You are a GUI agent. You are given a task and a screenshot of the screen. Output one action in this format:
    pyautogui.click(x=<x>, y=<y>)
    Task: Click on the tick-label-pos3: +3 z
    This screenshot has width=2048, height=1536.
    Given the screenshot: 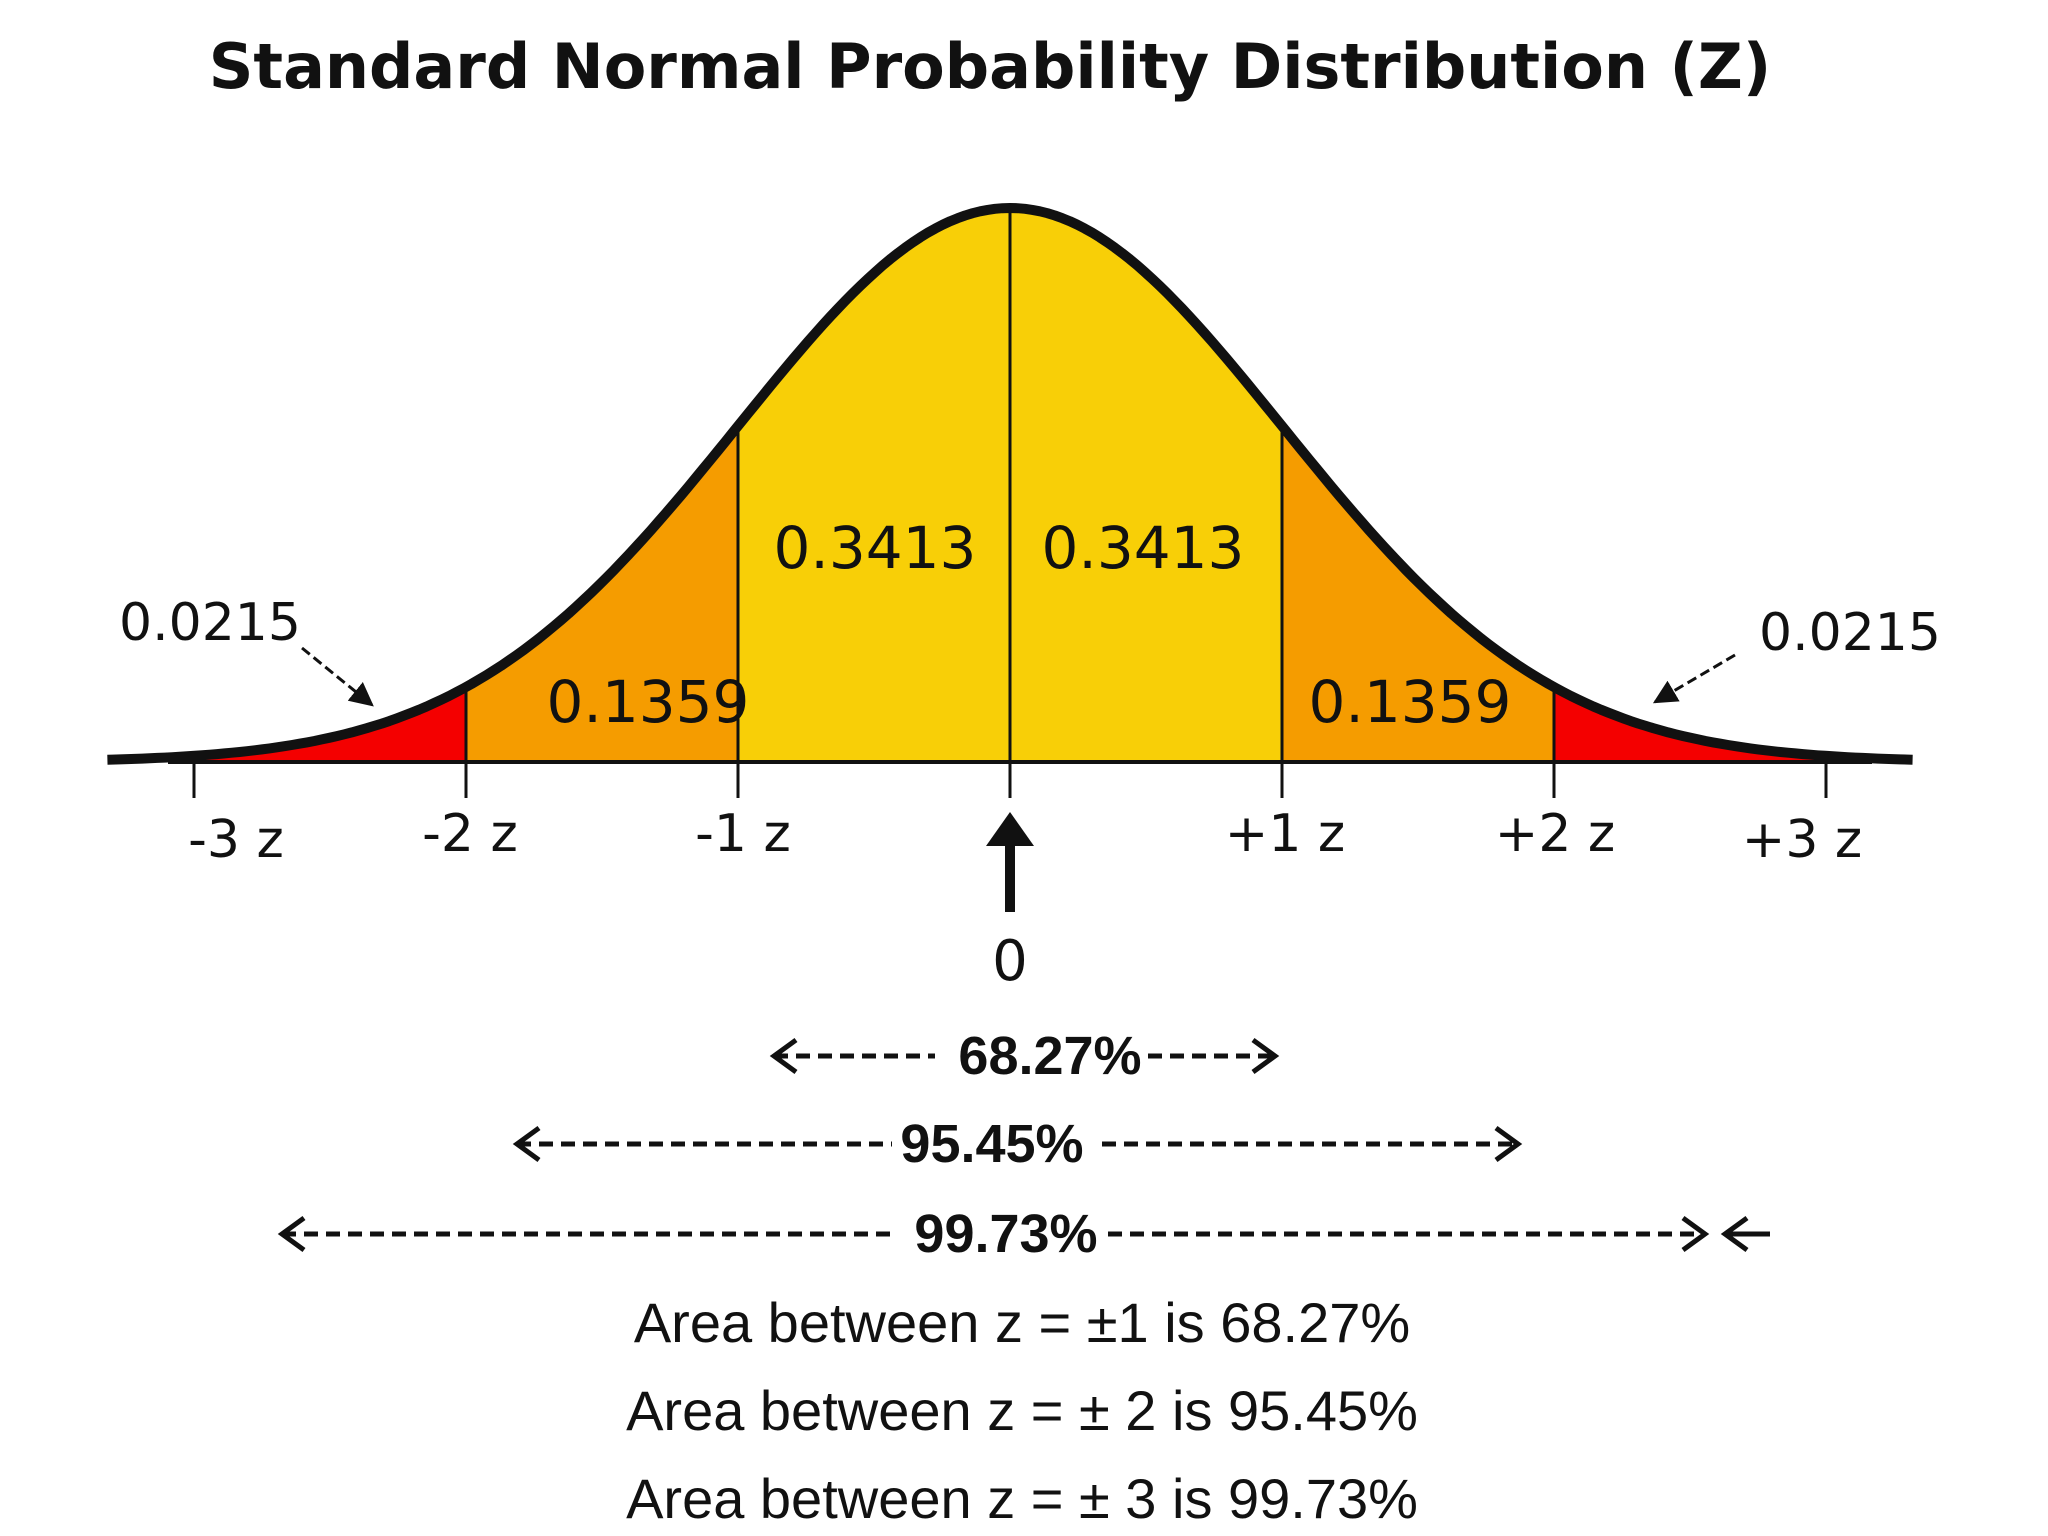 What is the action you would take?
    pyautogui.click(x=1802, y=840)
    